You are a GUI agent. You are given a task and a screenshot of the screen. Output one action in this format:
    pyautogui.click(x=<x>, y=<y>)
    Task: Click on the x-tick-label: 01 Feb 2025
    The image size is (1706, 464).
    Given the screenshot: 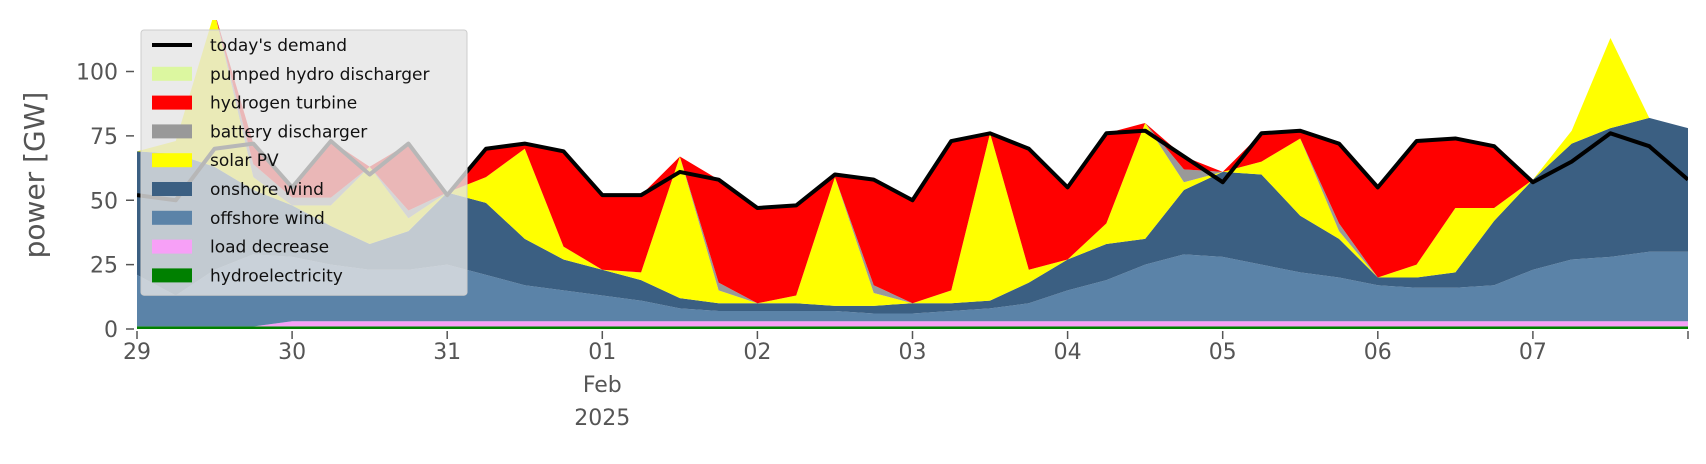 What is the action you would take?
    pyautogui.click(x=602, y=385)
    